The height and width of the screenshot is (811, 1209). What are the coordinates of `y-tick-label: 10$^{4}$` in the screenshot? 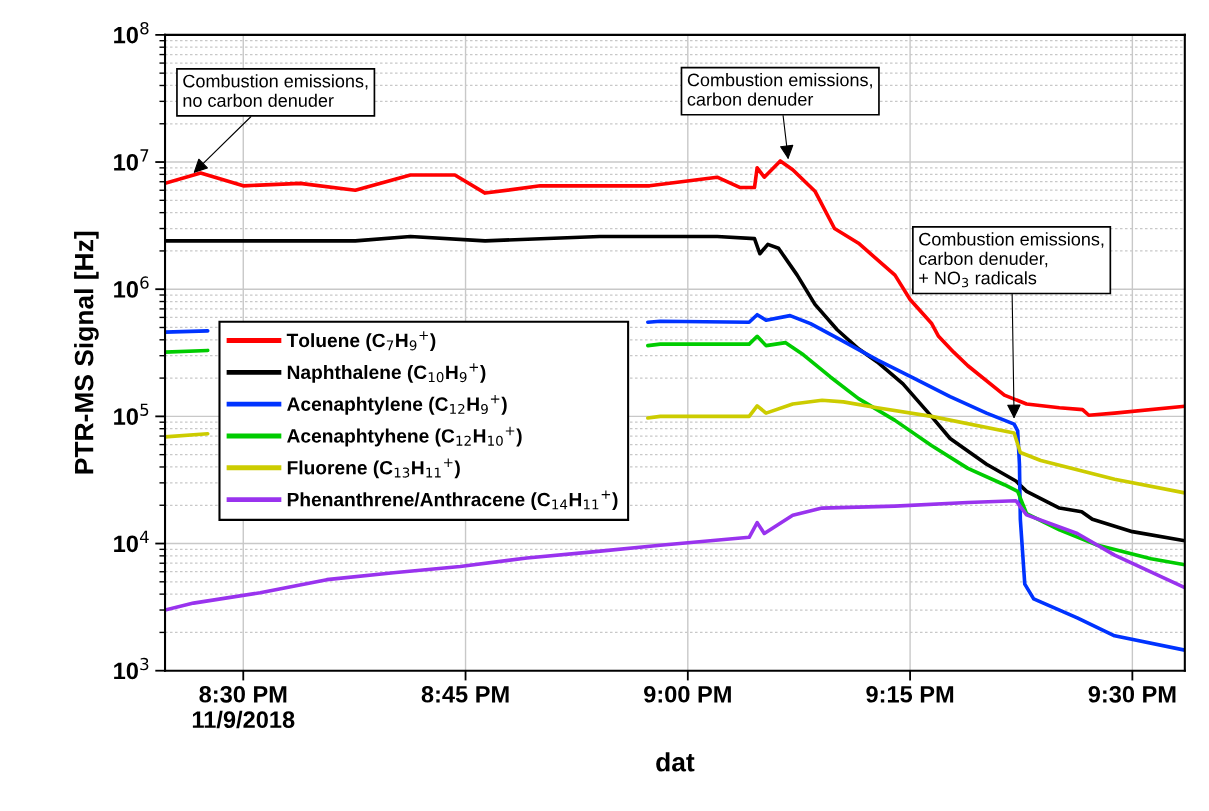 It's located at (131, 541).